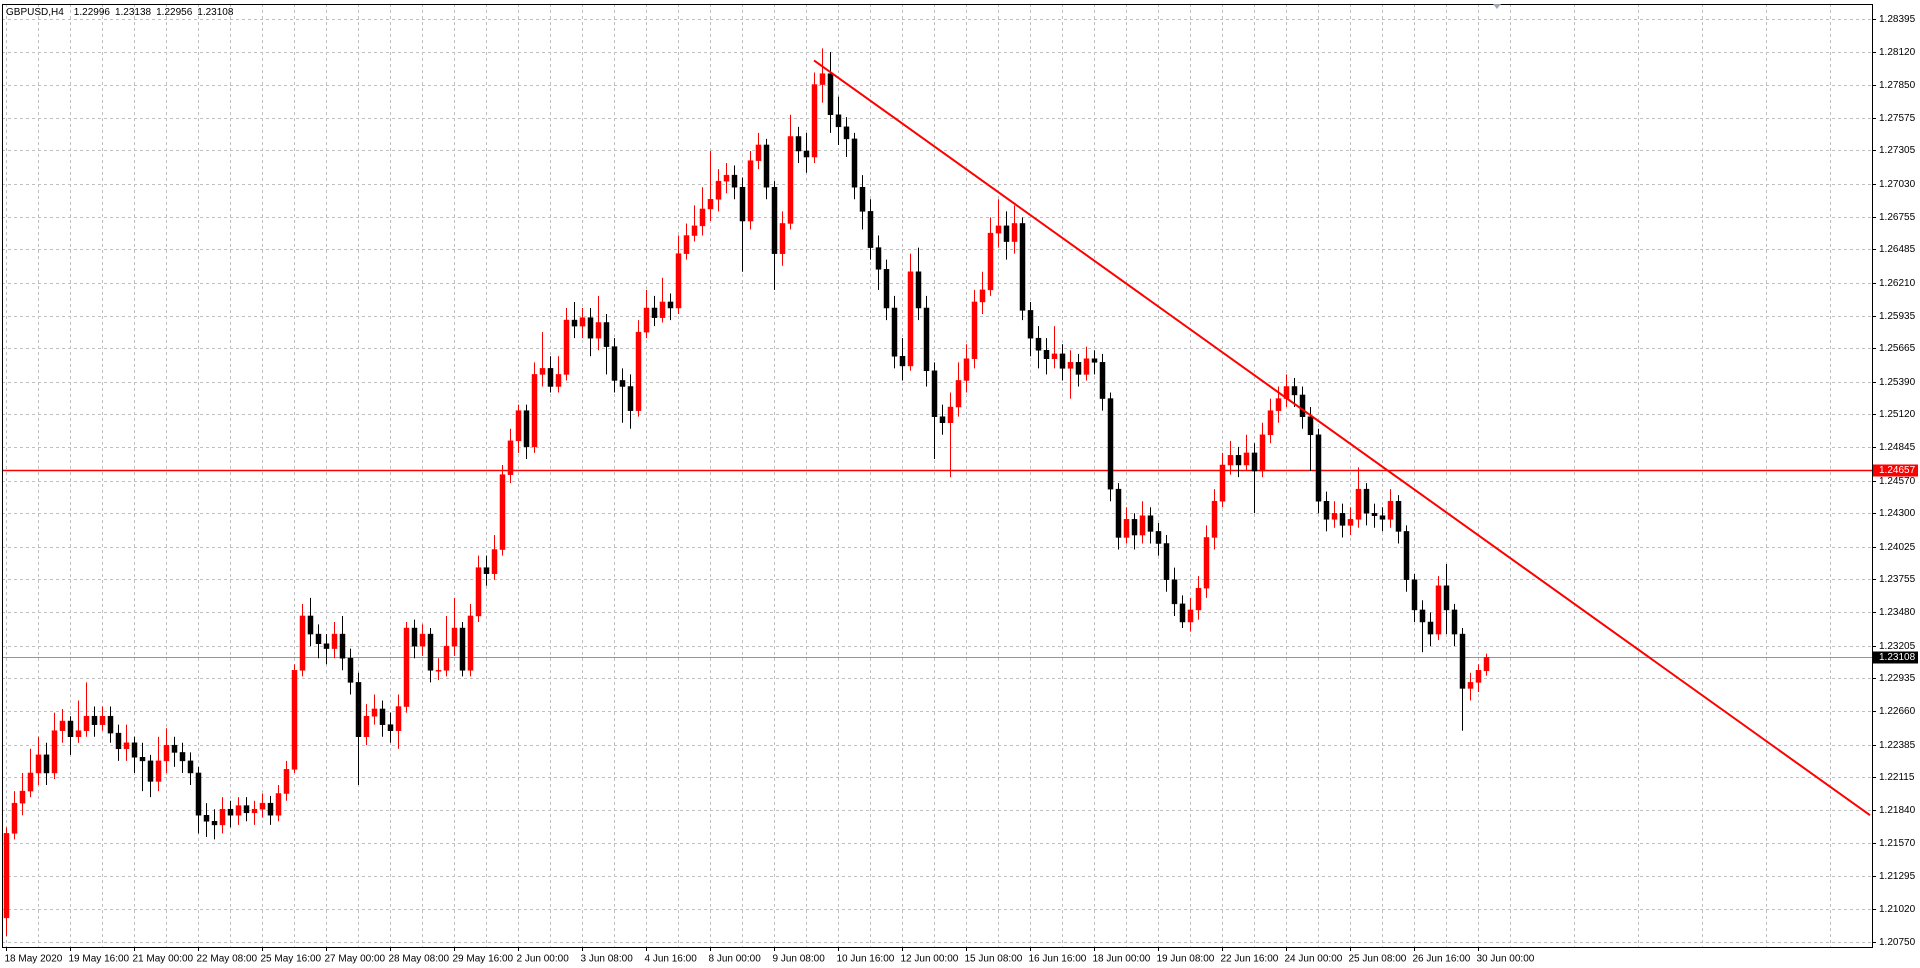 The image size is (1920, 968). I want to click on bid-tag-label: 1.23108, so click(1897, 657).